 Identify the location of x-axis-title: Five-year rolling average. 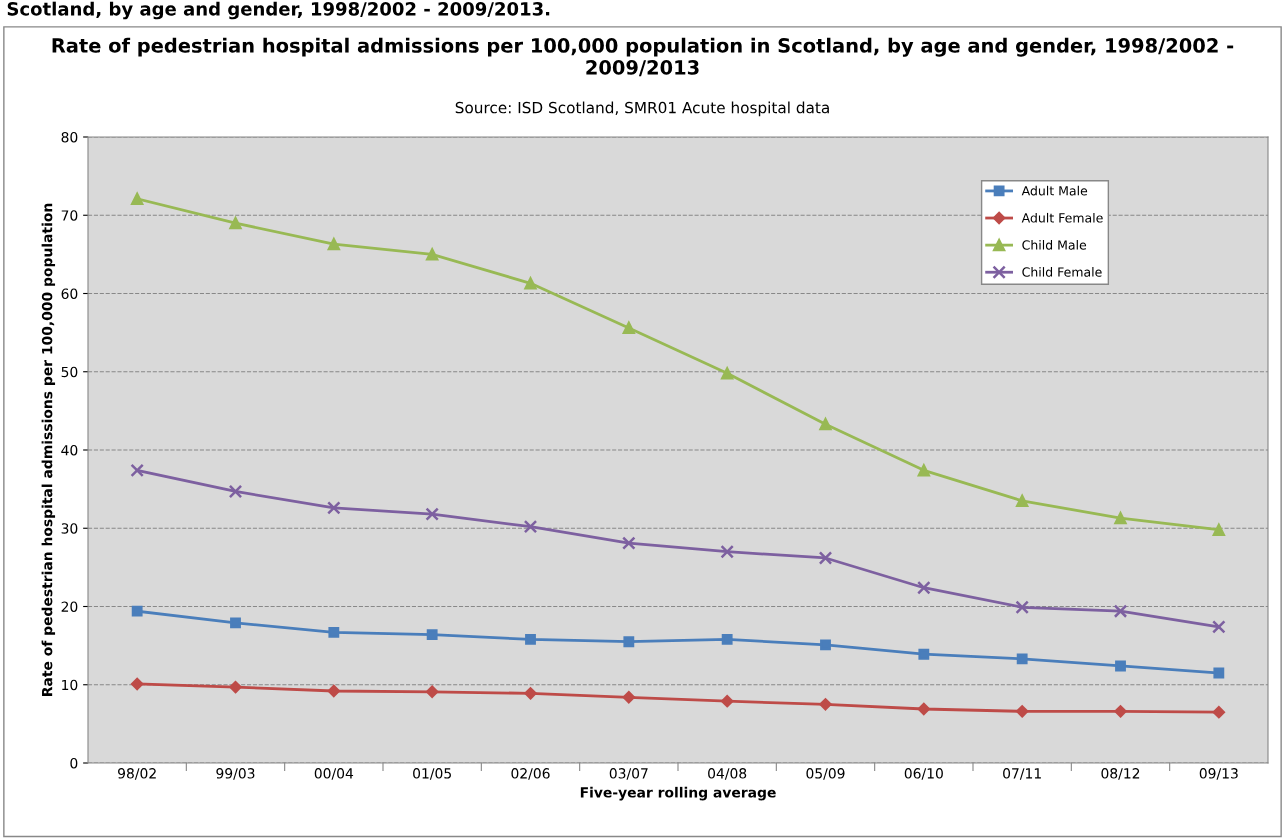
(678, 793).